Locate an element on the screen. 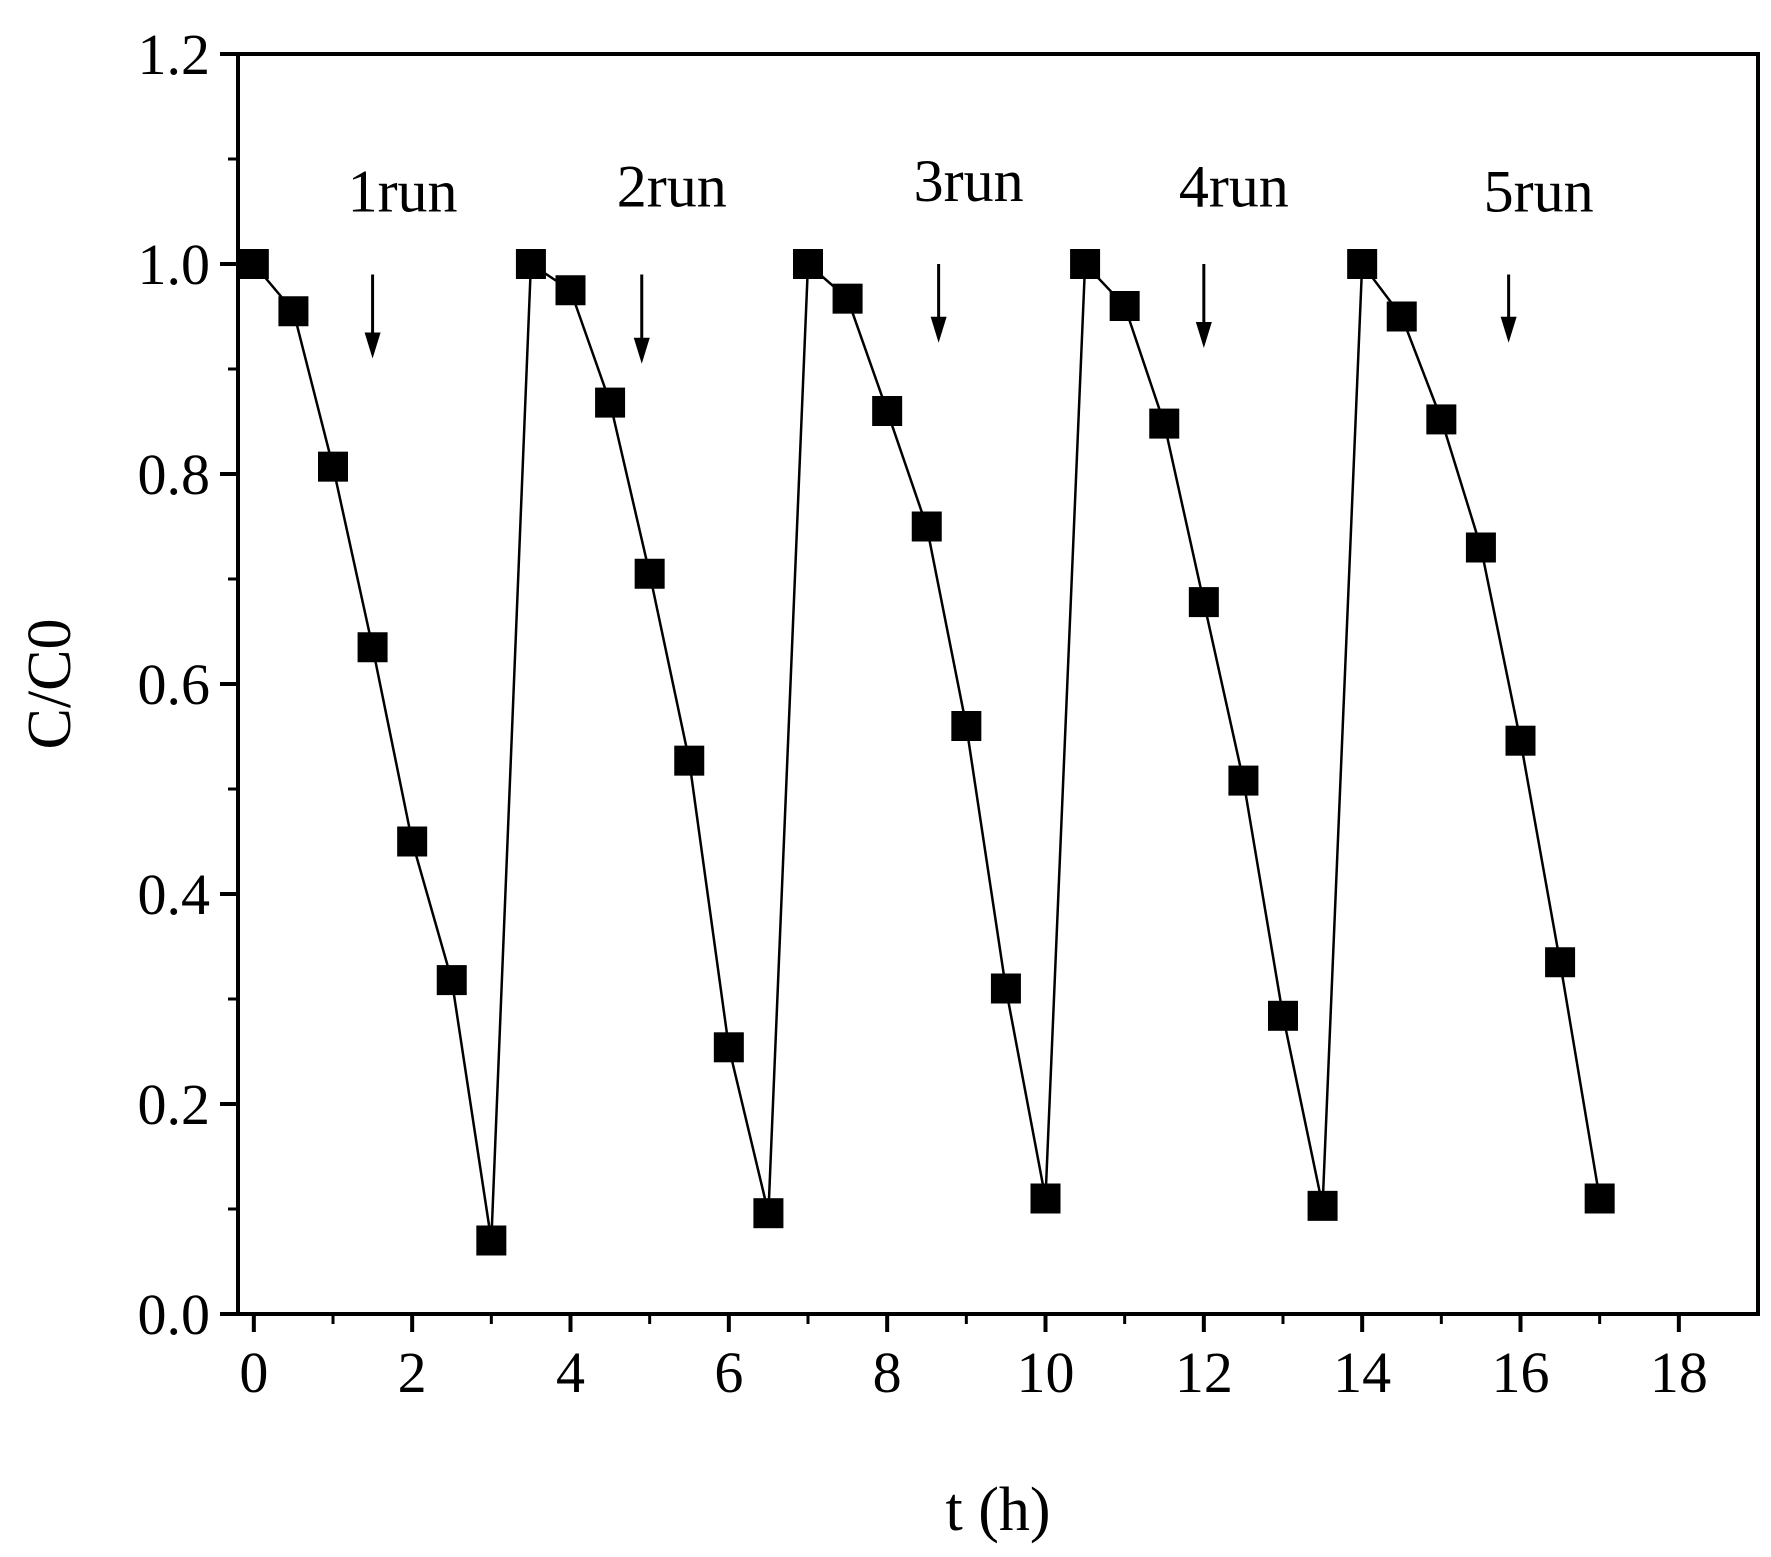  y-tick-label: 0.6 is located at coordinates (174, 684).